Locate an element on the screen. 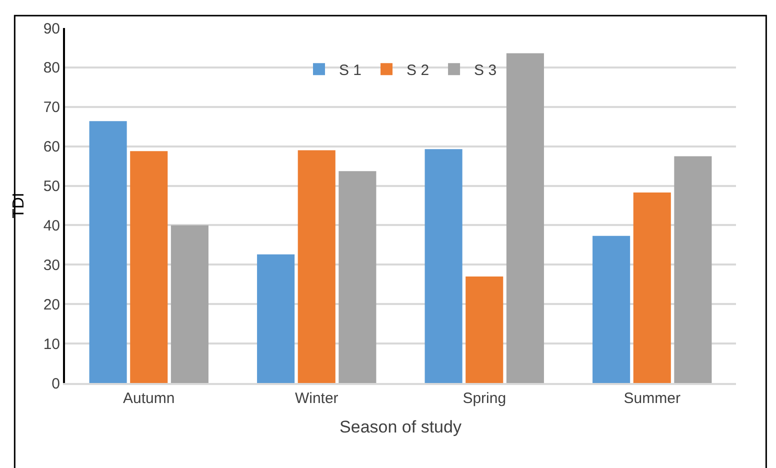  y-tick-label: 0 is located at coordinates (56, 383).